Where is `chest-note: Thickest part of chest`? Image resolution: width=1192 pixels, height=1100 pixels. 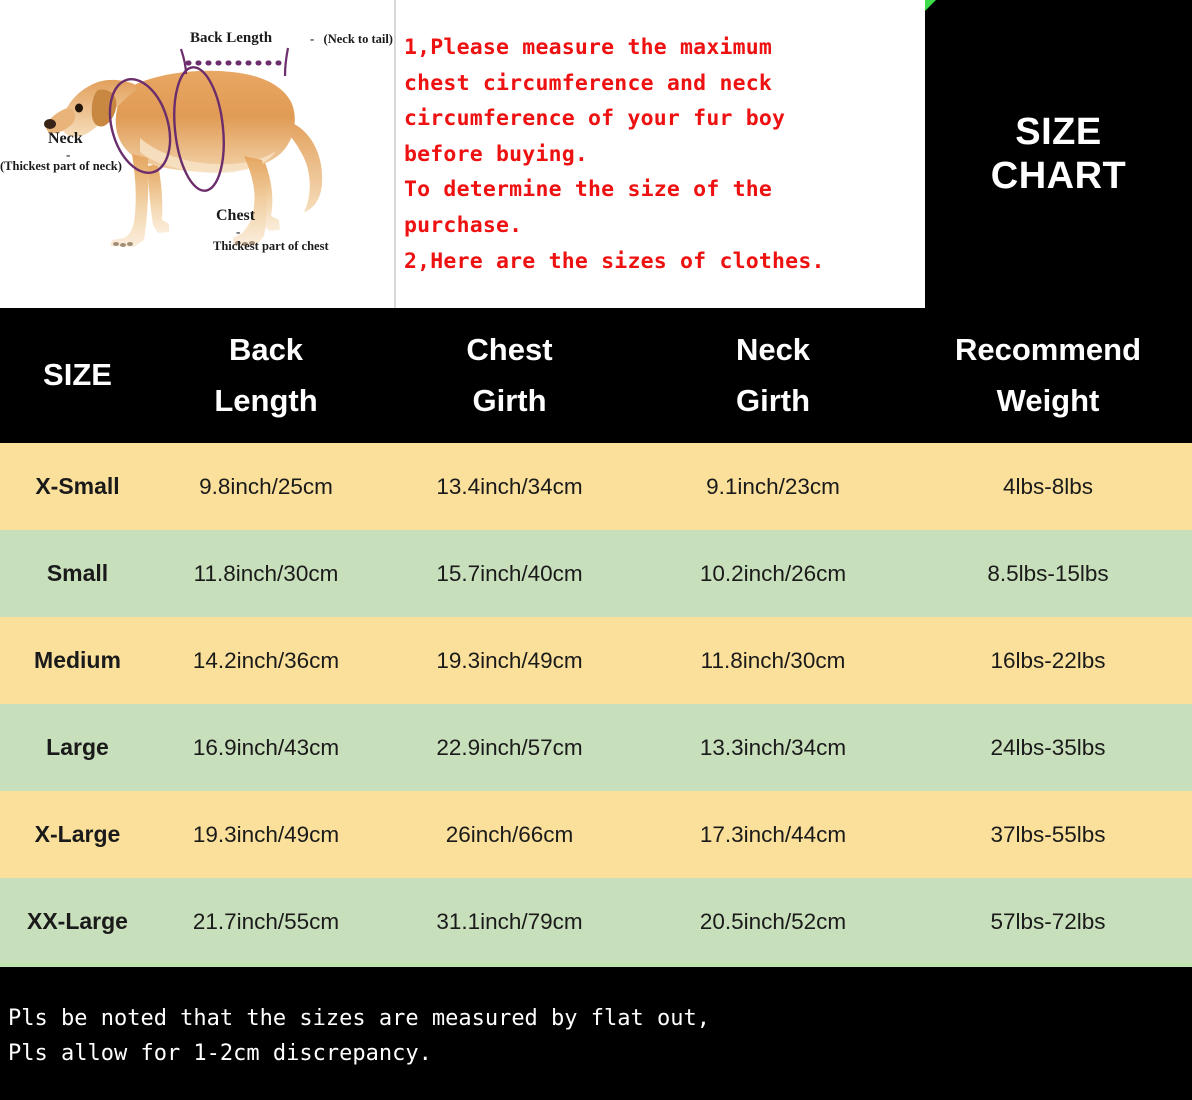 chest-note: Thickest part of chest is located at coordinates (271, 246).